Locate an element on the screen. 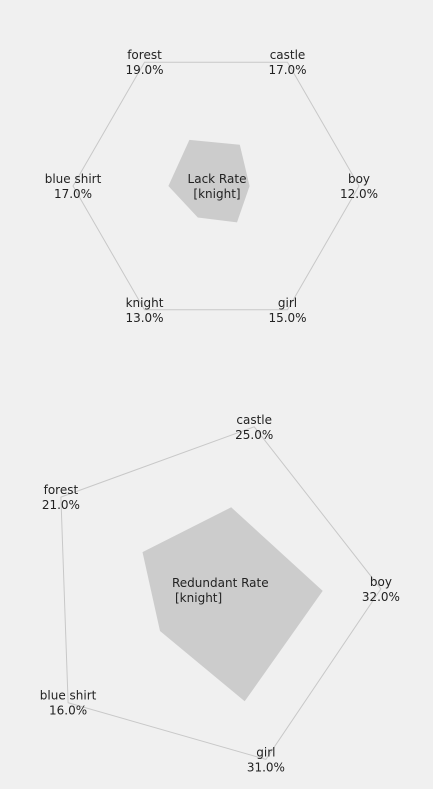  value-label: 21.0% is located at coordinates (61, 505).